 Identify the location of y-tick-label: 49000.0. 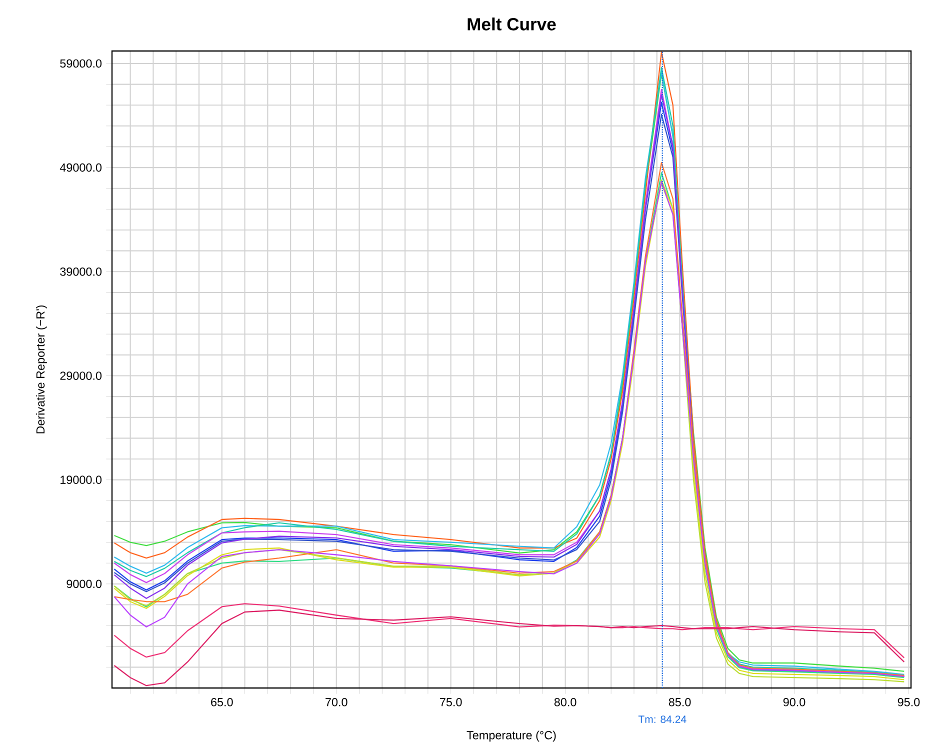
(81, 167).